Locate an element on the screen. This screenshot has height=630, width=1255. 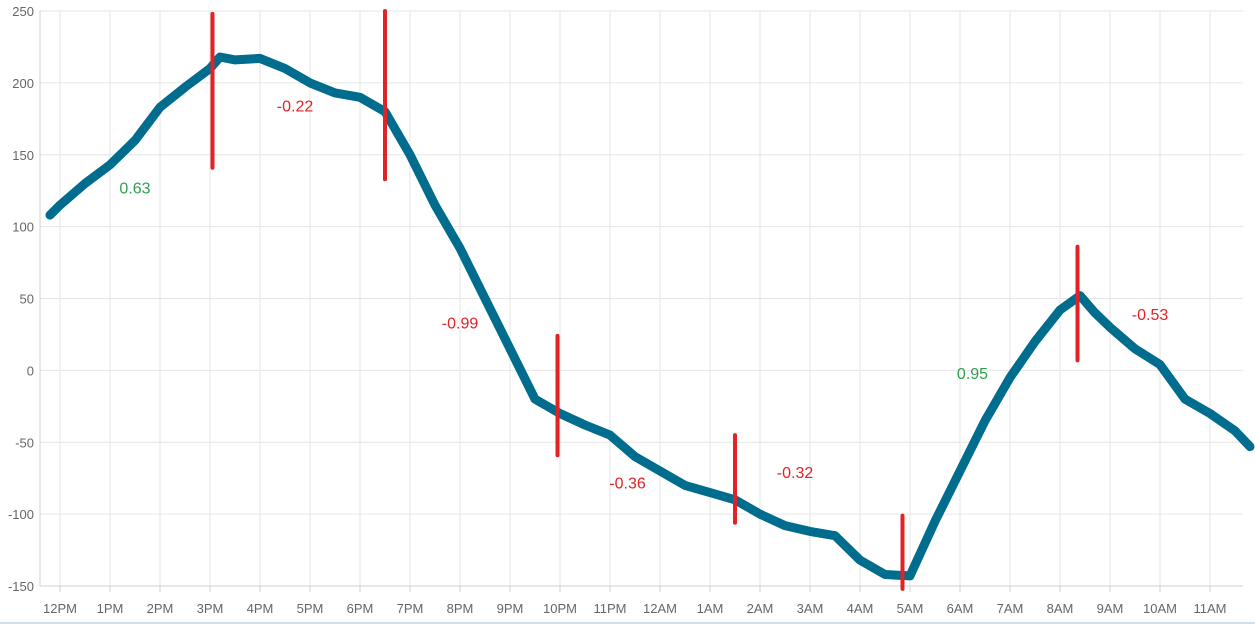
y-tick-label: 100 is located at coordinates (23, 227).